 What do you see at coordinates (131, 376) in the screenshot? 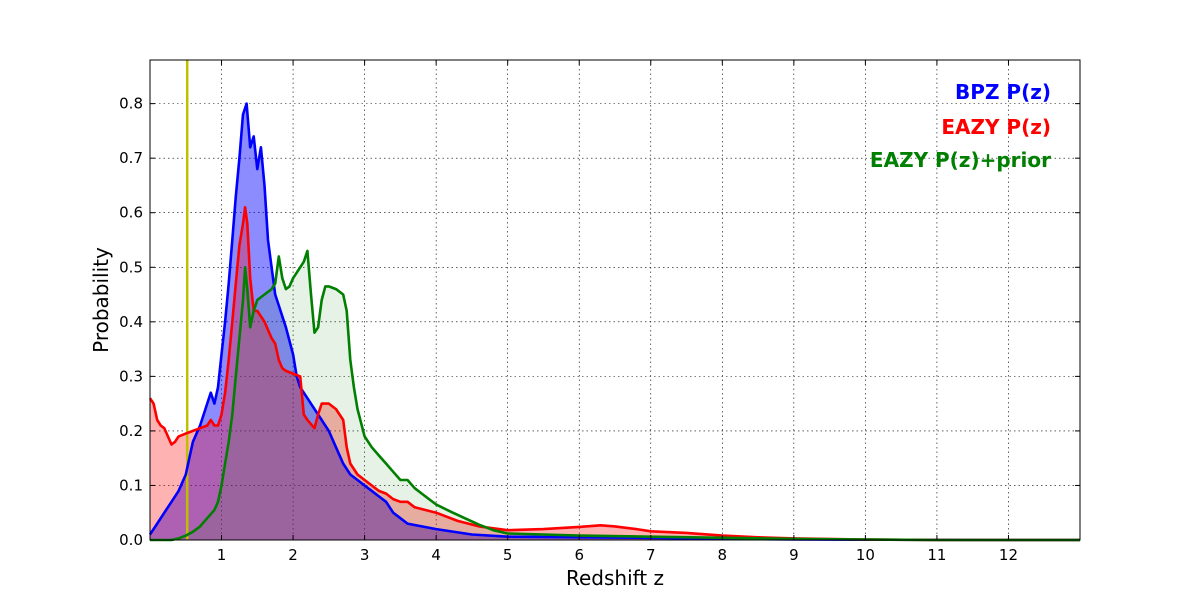
I see `y-tick-label: 0.3` at bounding box center [131, 376].